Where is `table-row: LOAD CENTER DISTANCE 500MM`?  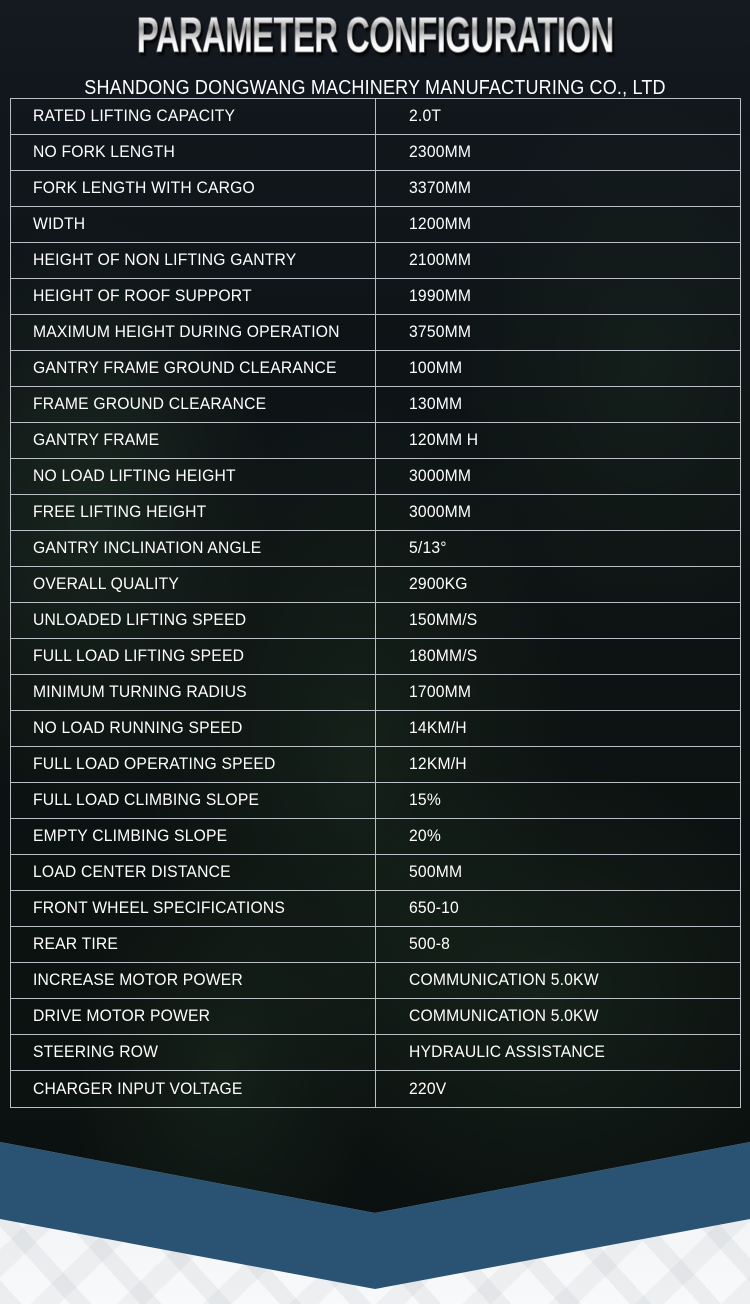
table-row: LOAD CENTER DISTANCE 500MM is located at coordinates (375, 873).